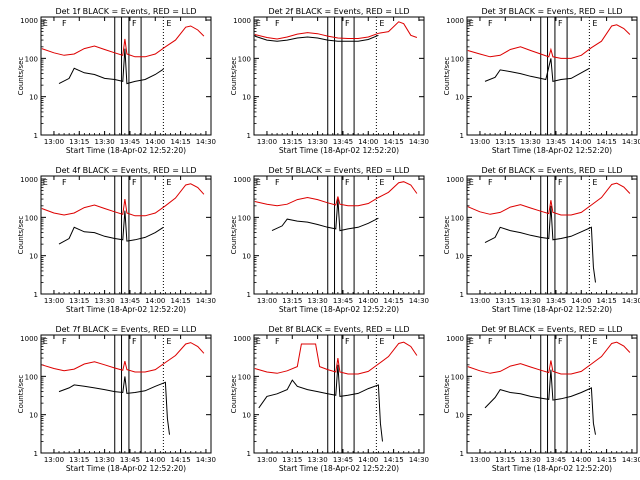 Image resolution: width=640 pixels, height=480 pixels. Describe the element at coordinates (338, 170) in the screenshot. I see `panel-title: Det 5f BLACK = Events, RED = LLD` at that location.